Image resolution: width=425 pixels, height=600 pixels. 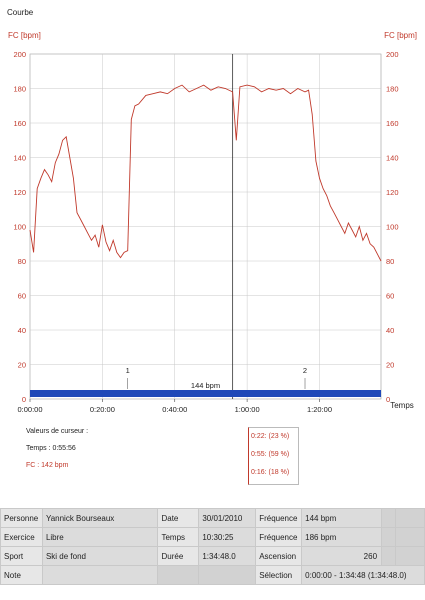 I want to click on x-tick-label: 1:20:00, so click(x=319, y=409).